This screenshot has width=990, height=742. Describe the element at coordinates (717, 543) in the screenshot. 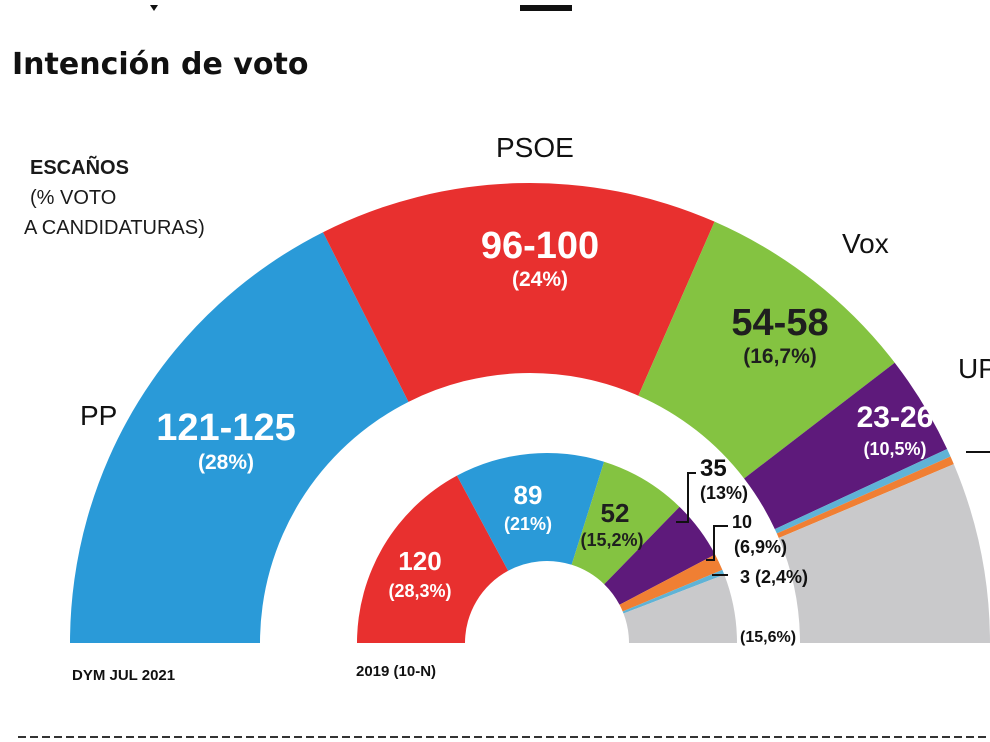

I see `leader-line-2019-cs` at that location.